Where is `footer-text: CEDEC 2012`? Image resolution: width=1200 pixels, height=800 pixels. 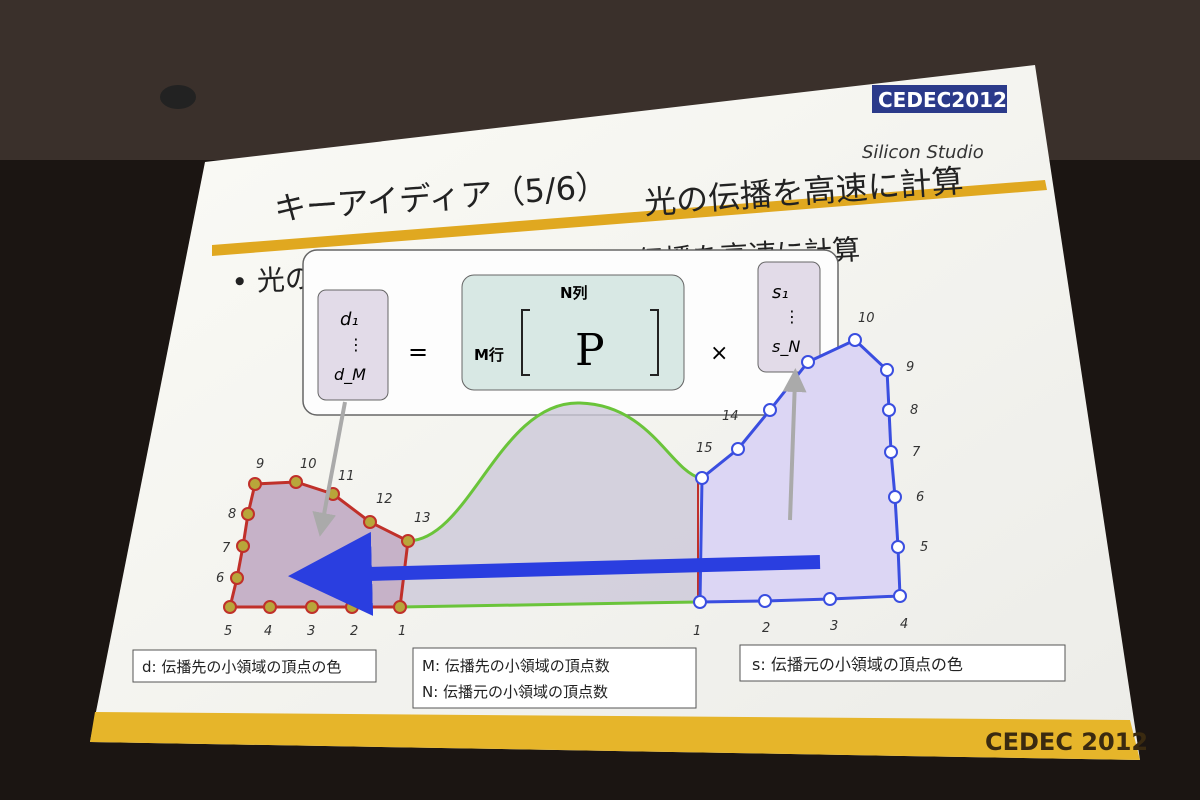 footer-text: CEDEC 2012 is located at coordinates (1066, 742).